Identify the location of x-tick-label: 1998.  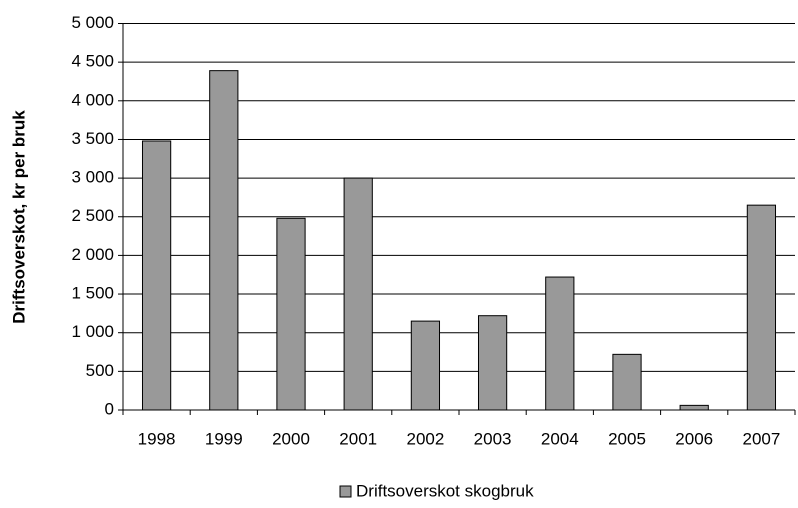
(157, 438).